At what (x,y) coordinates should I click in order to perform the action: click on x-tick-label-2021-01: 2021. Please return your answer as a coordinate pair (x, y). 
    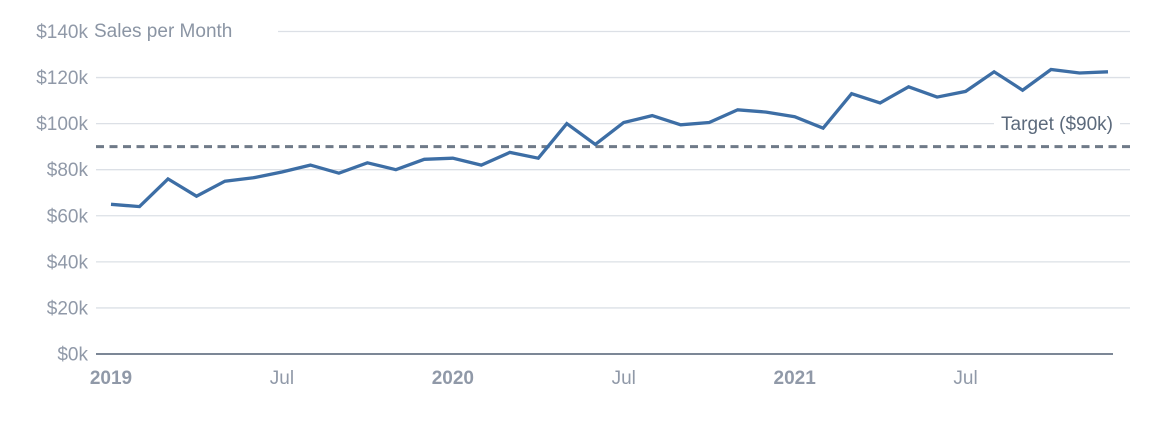
    Looking at the image, I should click on (795, 378).